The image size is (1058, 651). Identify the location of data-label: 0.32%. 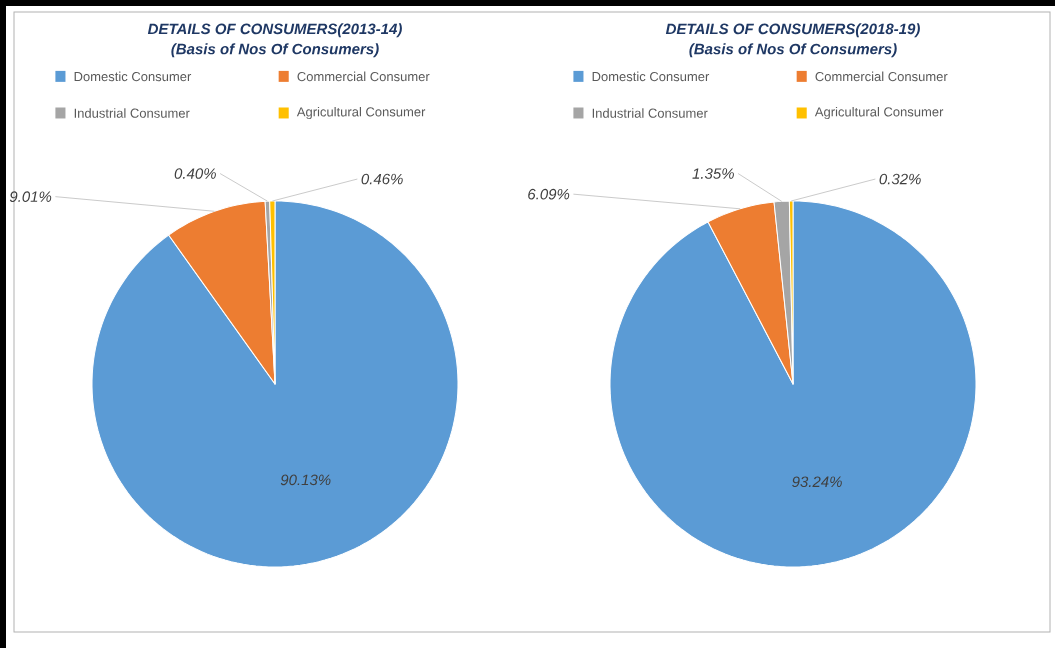
(900, 179).